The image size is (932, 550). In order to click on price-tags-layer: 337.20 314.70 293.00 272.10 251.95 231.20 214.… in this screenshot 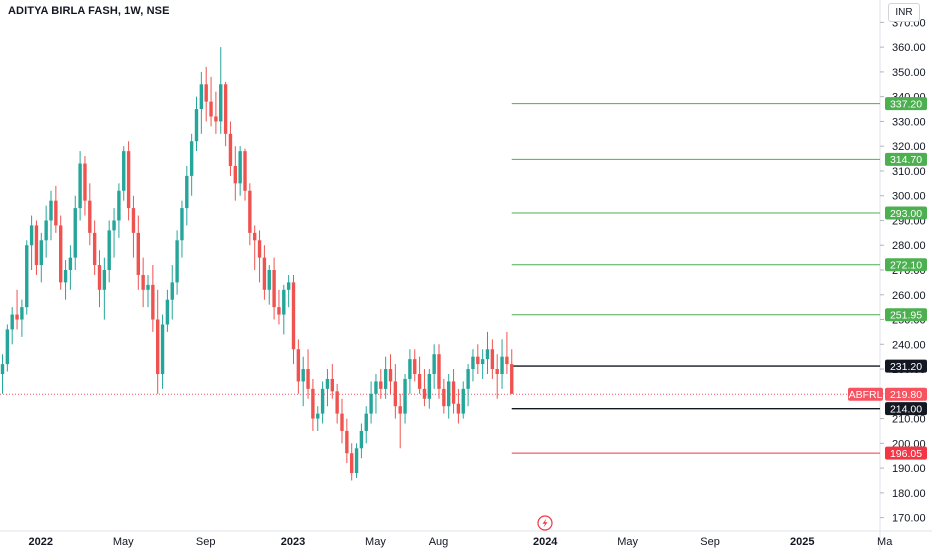, I will do `click(887, 278)`.